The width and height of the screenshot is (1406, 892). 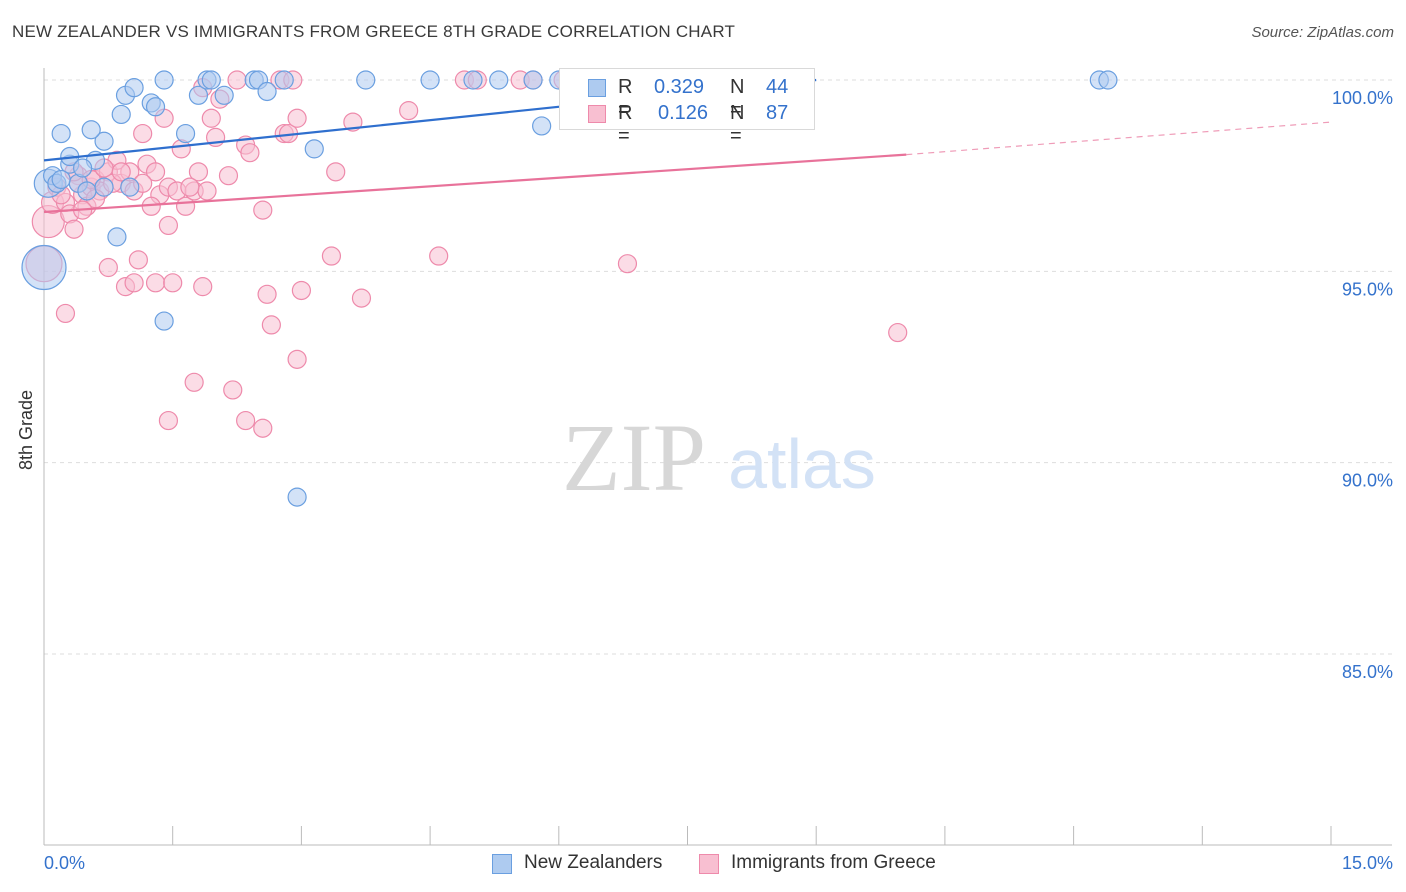 What do you see at coordinates (1322, 32) in the screenshot?
I see `source-credit: Source: ZipAtlas.com` at bounding box center [1322, 32].